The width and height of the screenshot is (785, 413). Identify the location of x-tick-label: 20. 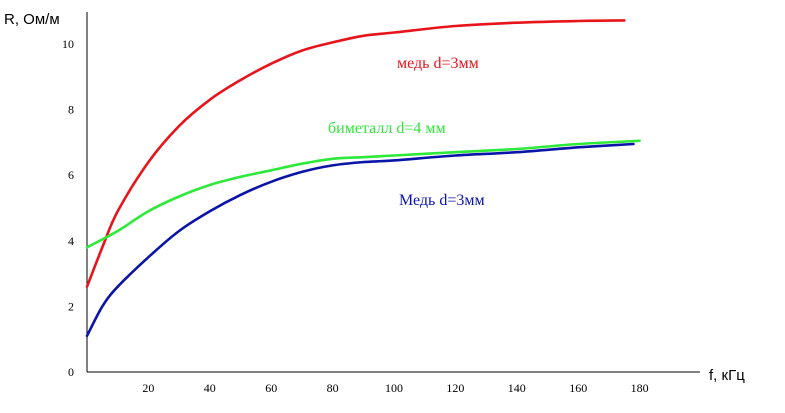
(148, 388).